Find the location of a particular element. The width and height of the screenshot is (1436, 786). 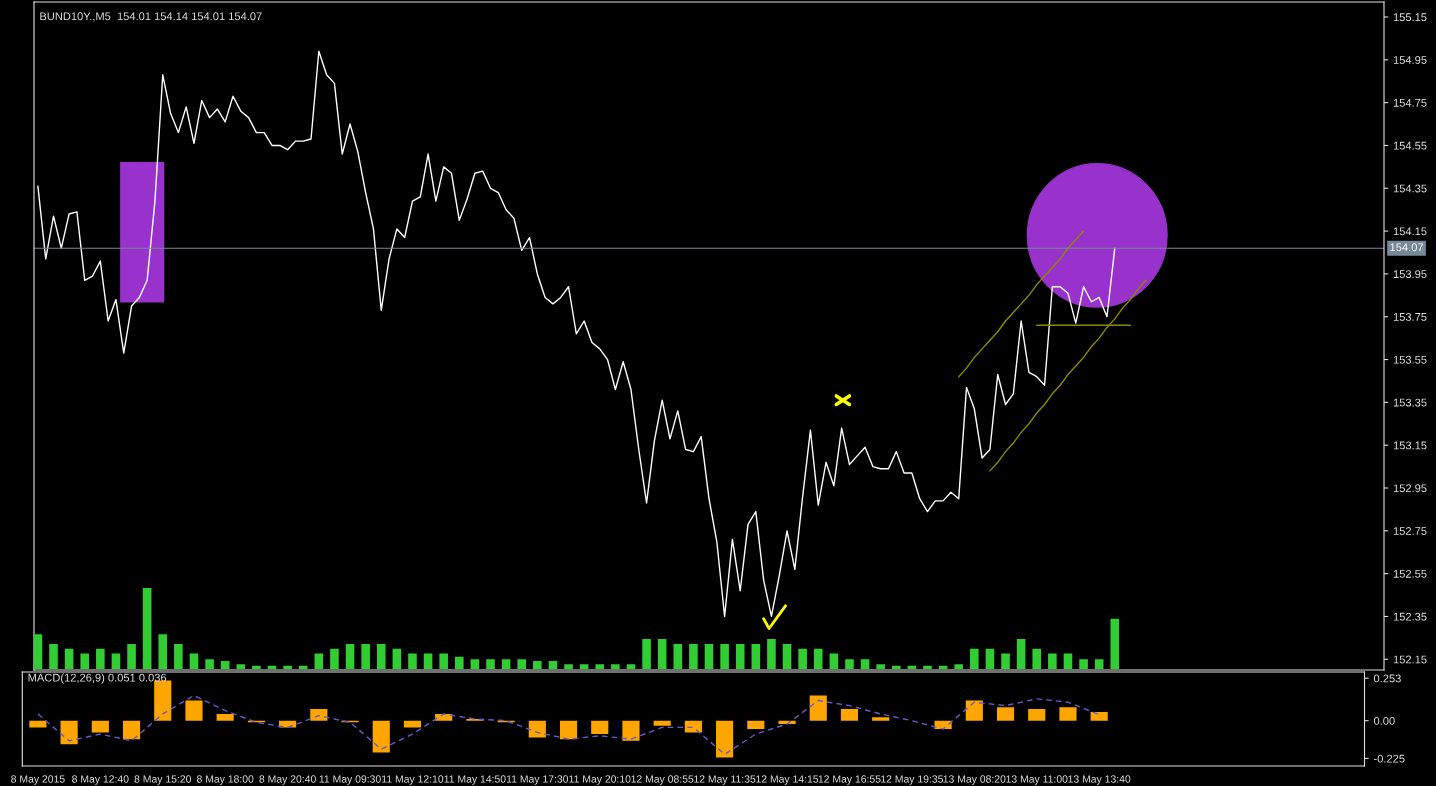

x-tick-label: 8 May 15:20 is located at coordinates (163, 780).